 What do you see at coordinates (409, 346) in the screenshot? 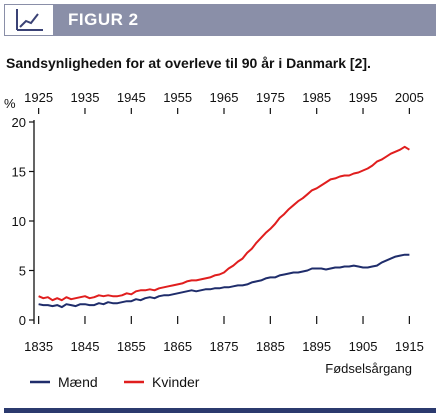
I see `x-tick-label-bottom: 1915` at bounding box center [409, 346].